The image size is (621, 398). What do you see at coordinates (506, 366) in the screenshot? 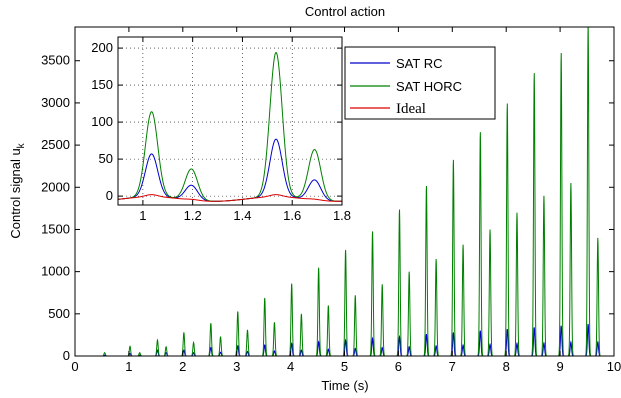
I see `main-x-tick-label: 8` at bounding box center [506, 366].